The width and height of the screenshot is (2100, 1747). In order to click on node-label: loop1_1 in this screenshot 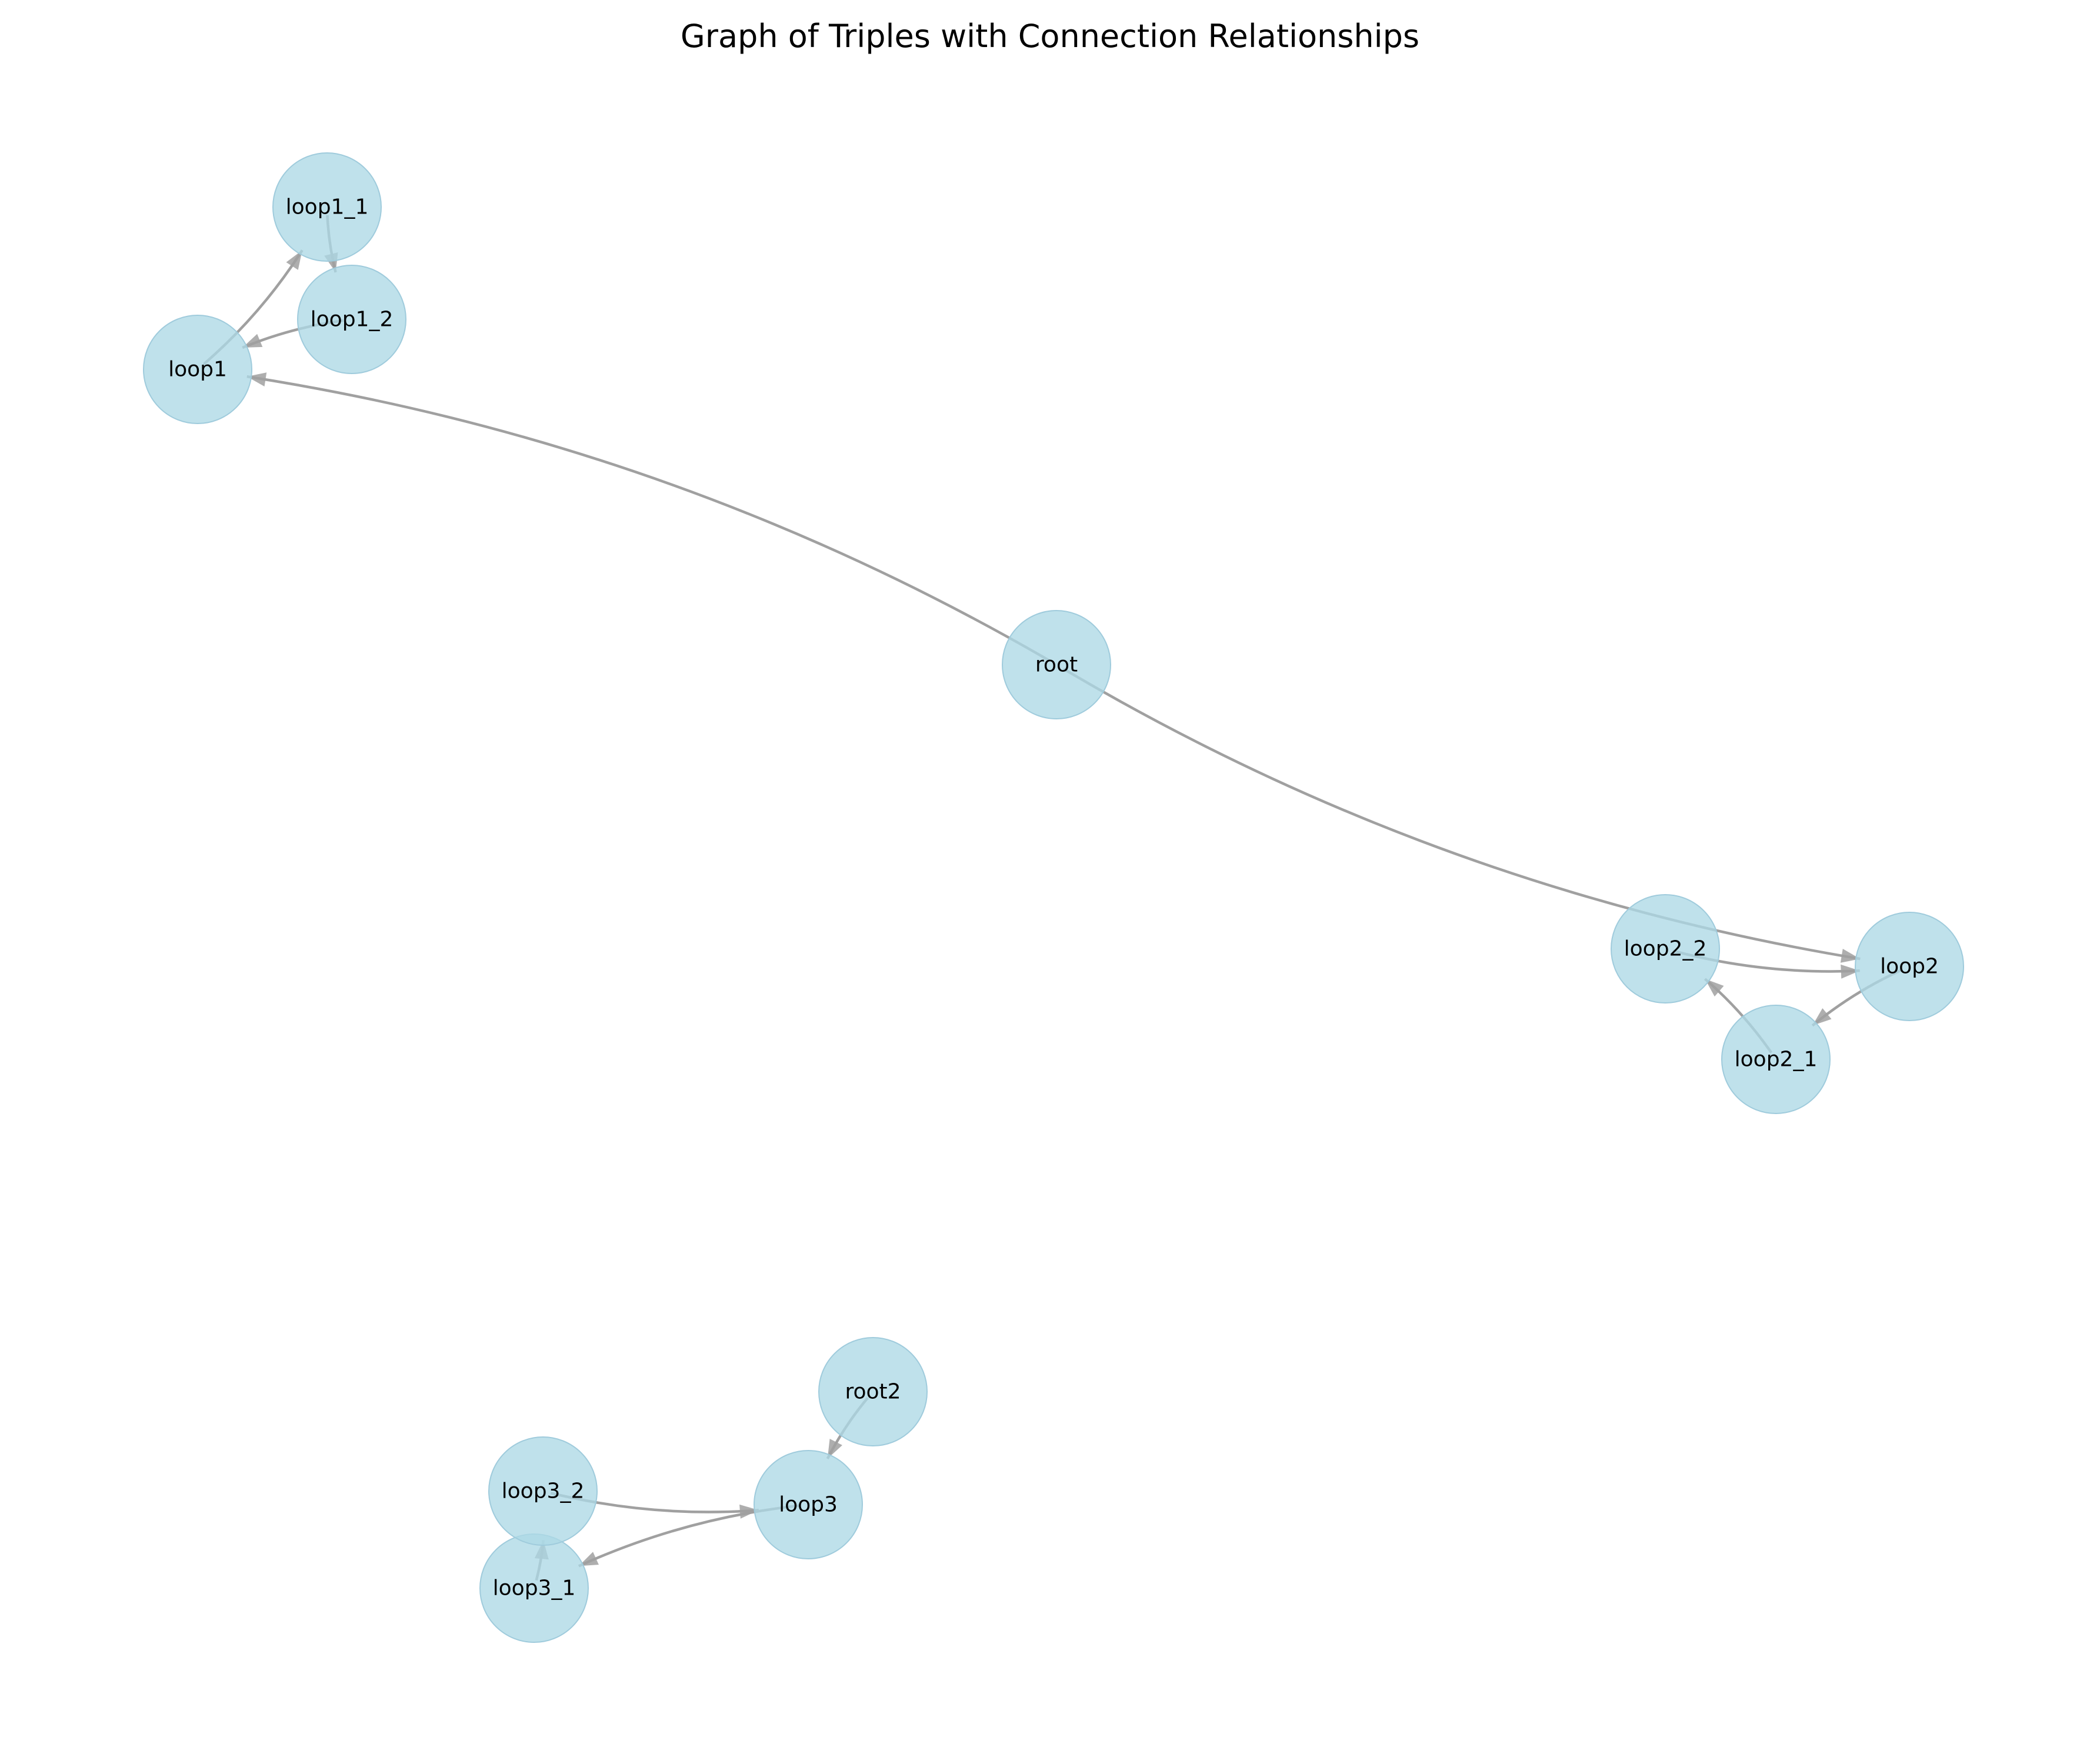, I will do `click(327, 207)`.